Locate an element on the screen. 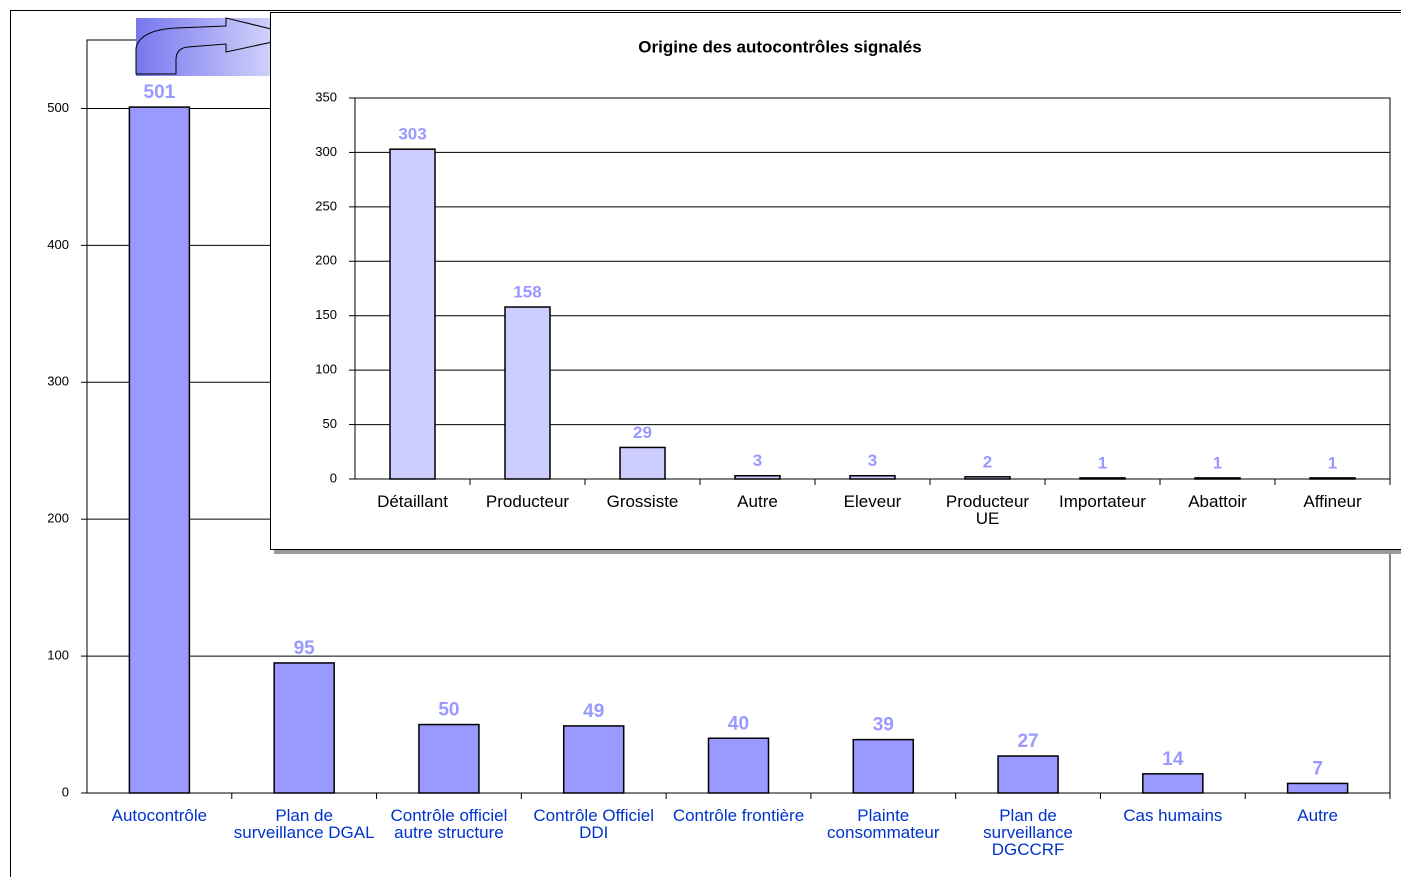 This screenshot has width=1401, height=877. y-tick-label: 400 is located at coordinates (58, 244).